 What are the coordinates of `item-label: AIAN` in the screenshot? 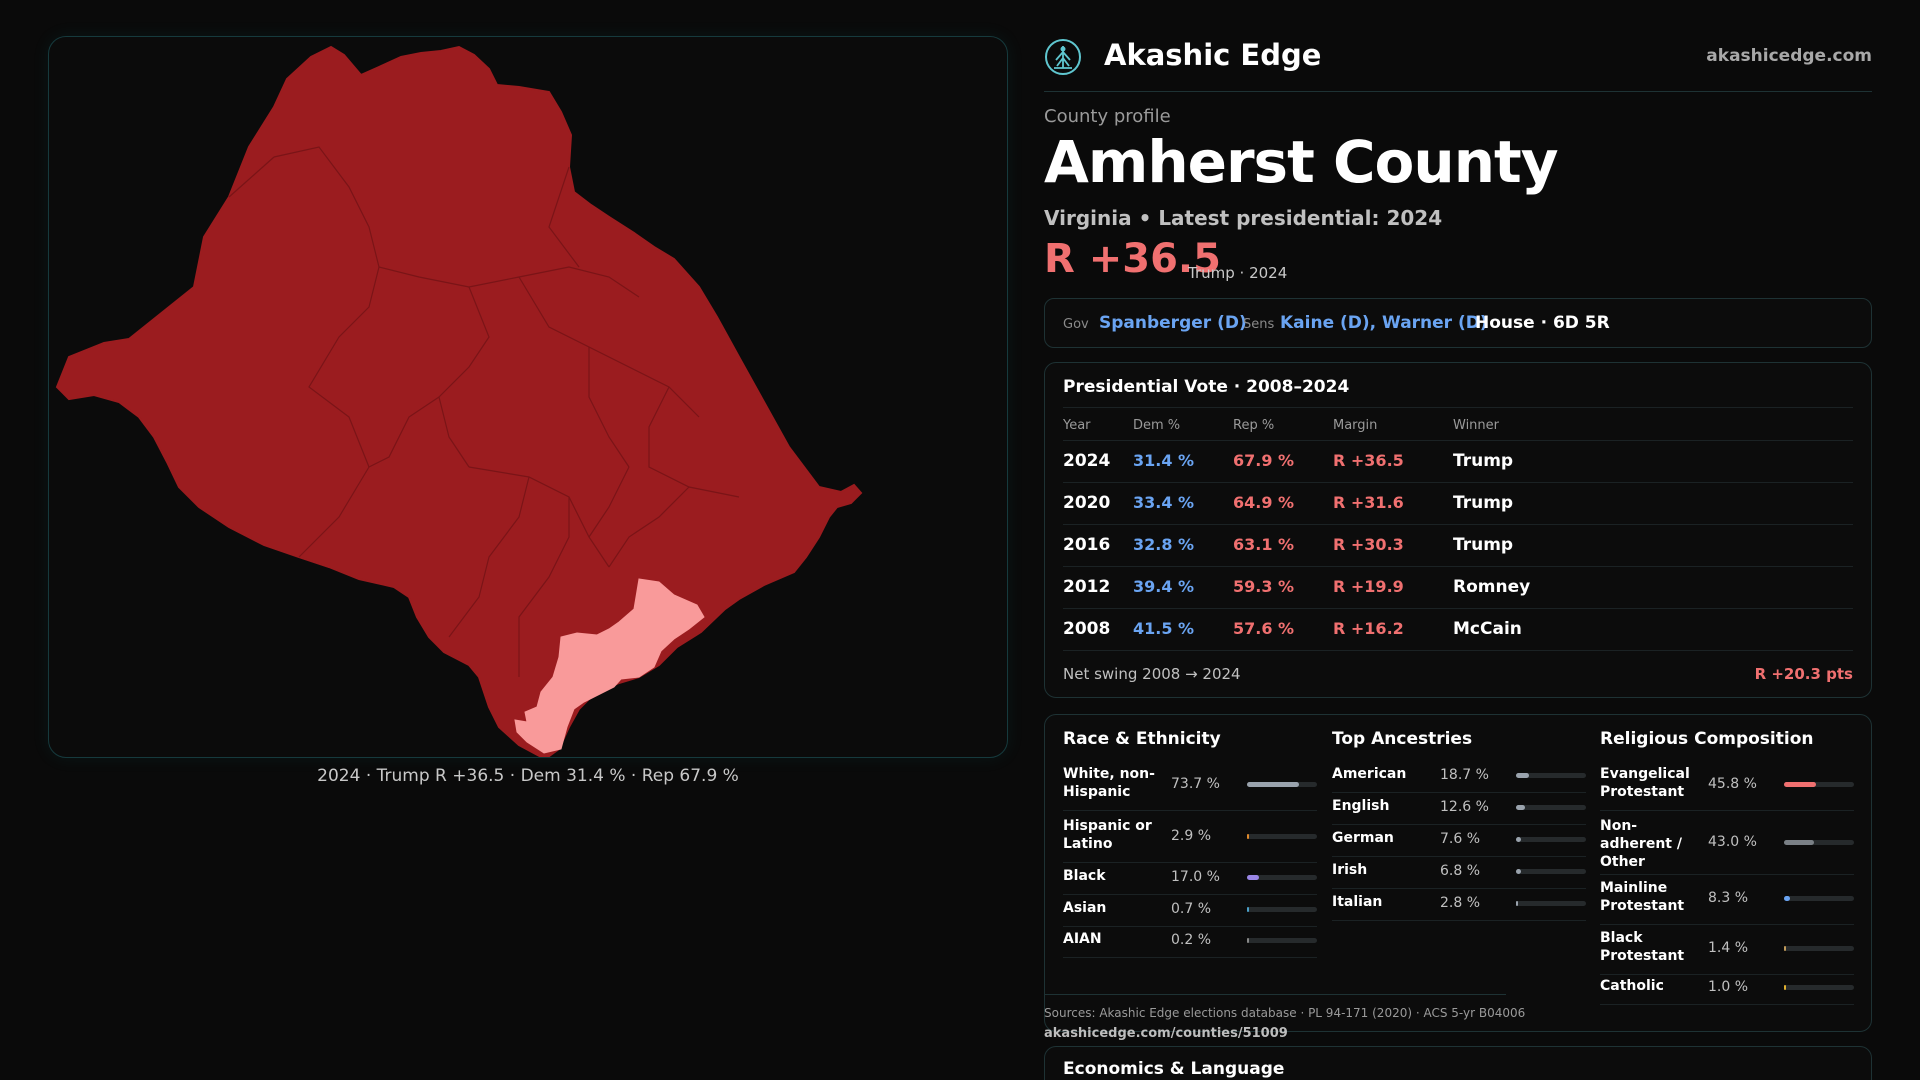 It's located at (1082, 939).